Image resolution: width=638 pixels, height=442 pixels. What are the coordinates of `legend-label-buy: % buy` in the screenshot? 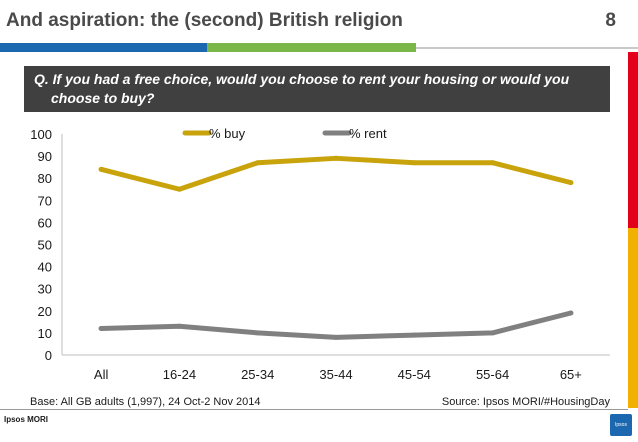 It's located at (227, 133).